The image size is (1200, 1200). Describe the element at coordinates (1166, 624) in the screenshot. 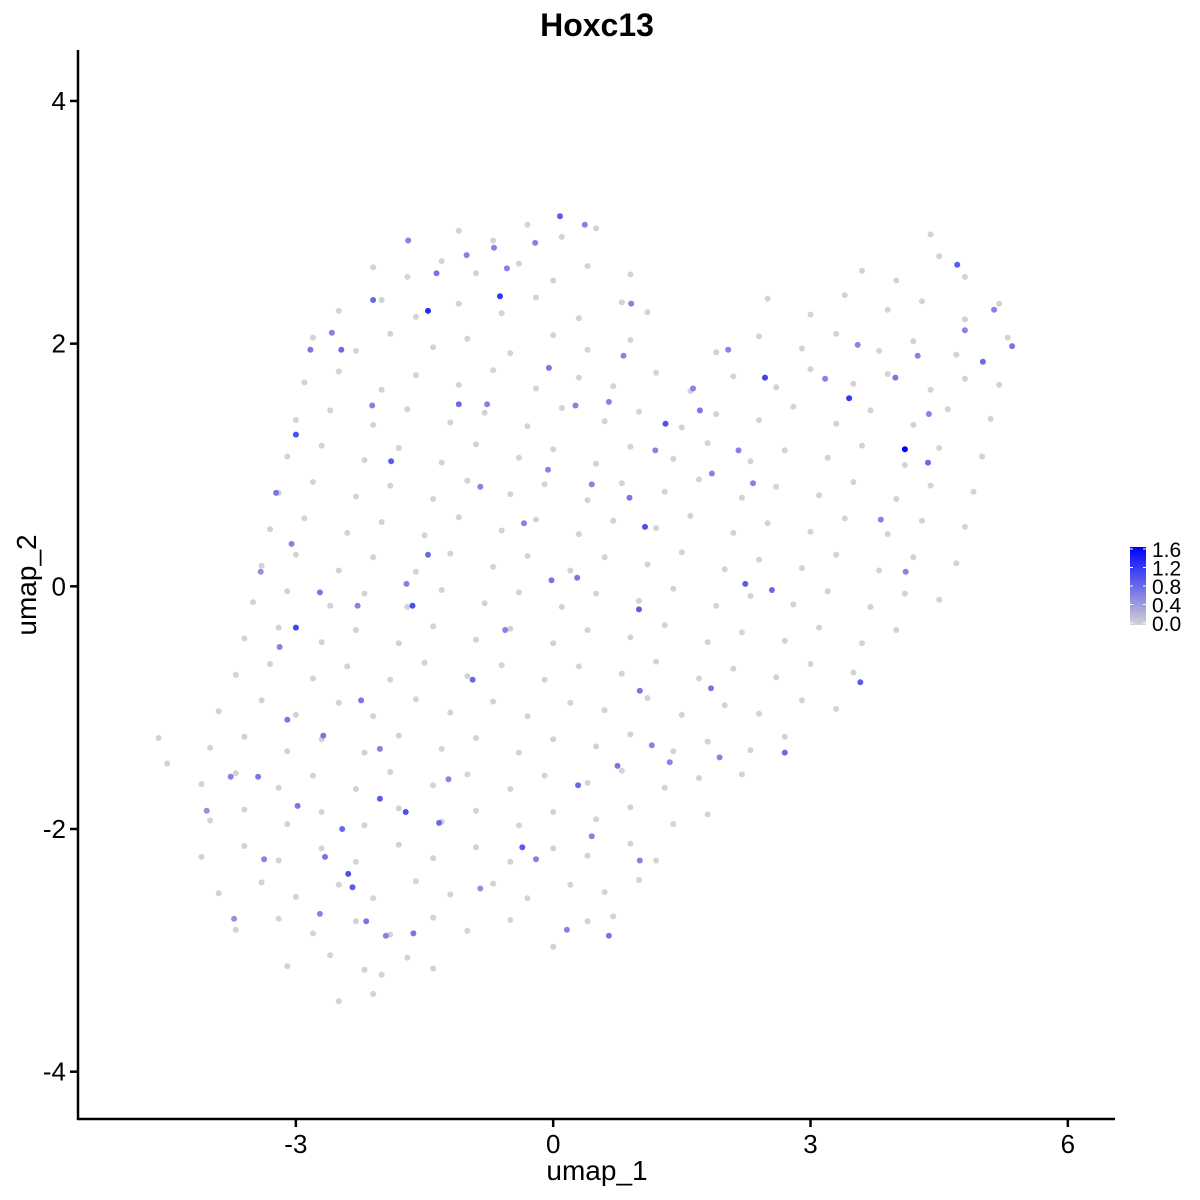

I see `colorbar-label: 0.0` at that location.